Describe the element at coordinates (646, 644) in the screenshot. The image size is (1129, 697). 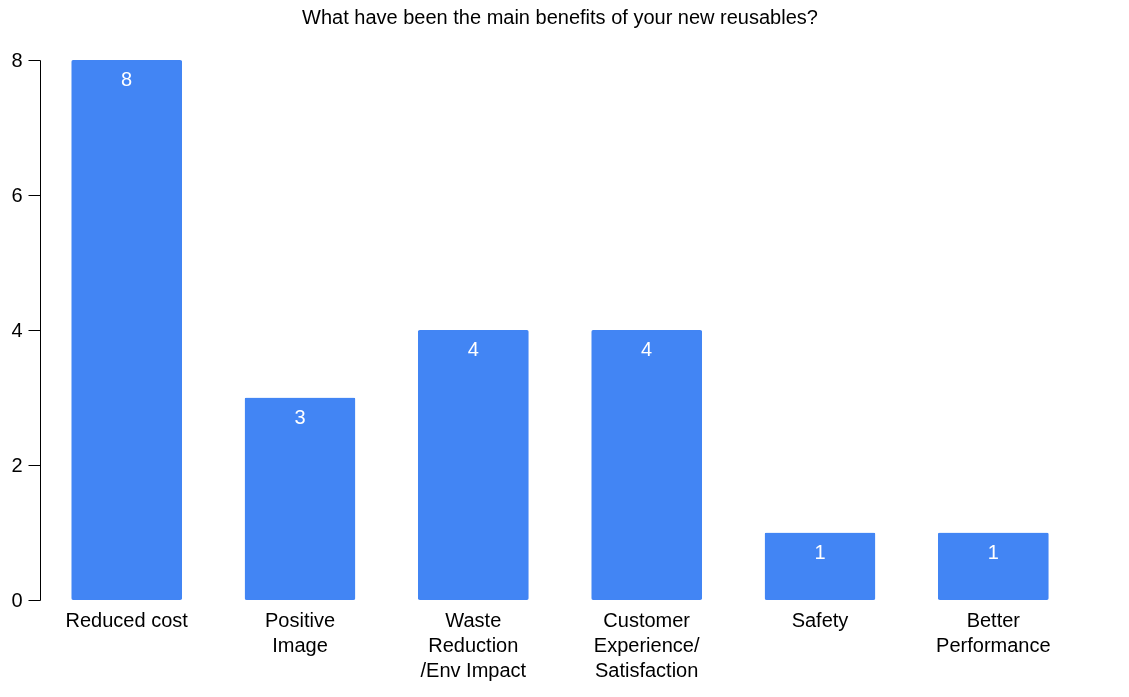
I see `x-tick-label: Customer Experience/ Satisfaction` at that location.